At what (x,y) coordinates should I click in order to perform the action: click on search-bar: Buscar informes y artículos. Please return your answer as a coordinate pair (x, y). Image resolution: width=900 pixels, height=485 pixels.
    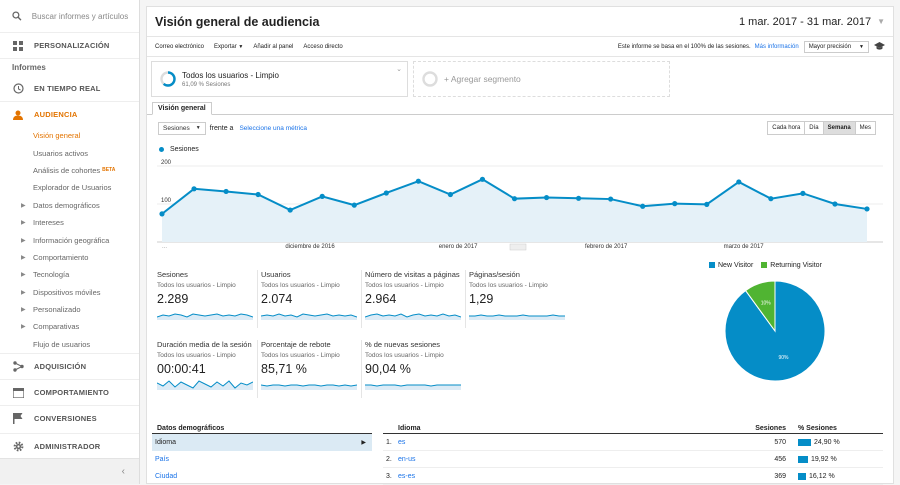
    Looking at the image, I should click on (69, 16).